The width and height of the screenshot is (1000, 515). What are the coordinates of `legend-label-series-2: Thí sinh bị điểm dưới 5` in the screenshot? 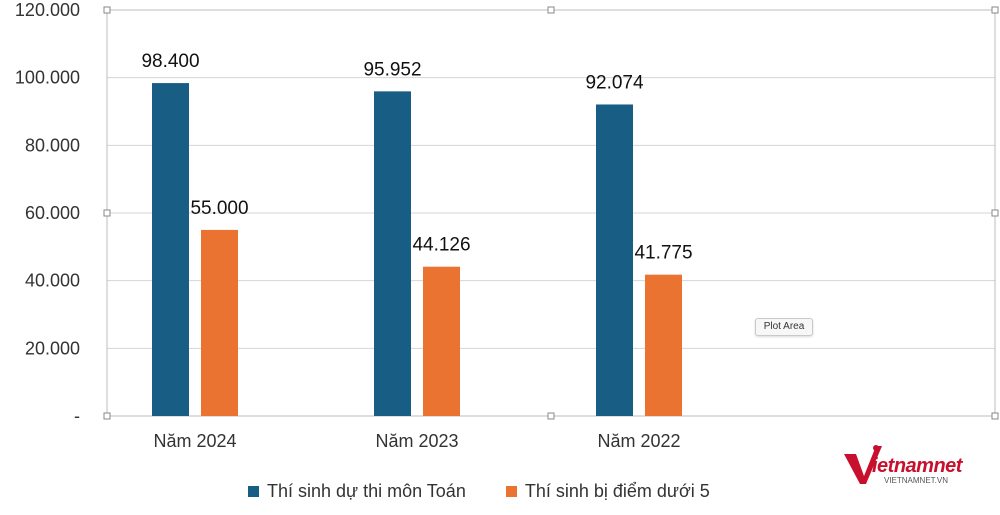 It's located at (617, 490).